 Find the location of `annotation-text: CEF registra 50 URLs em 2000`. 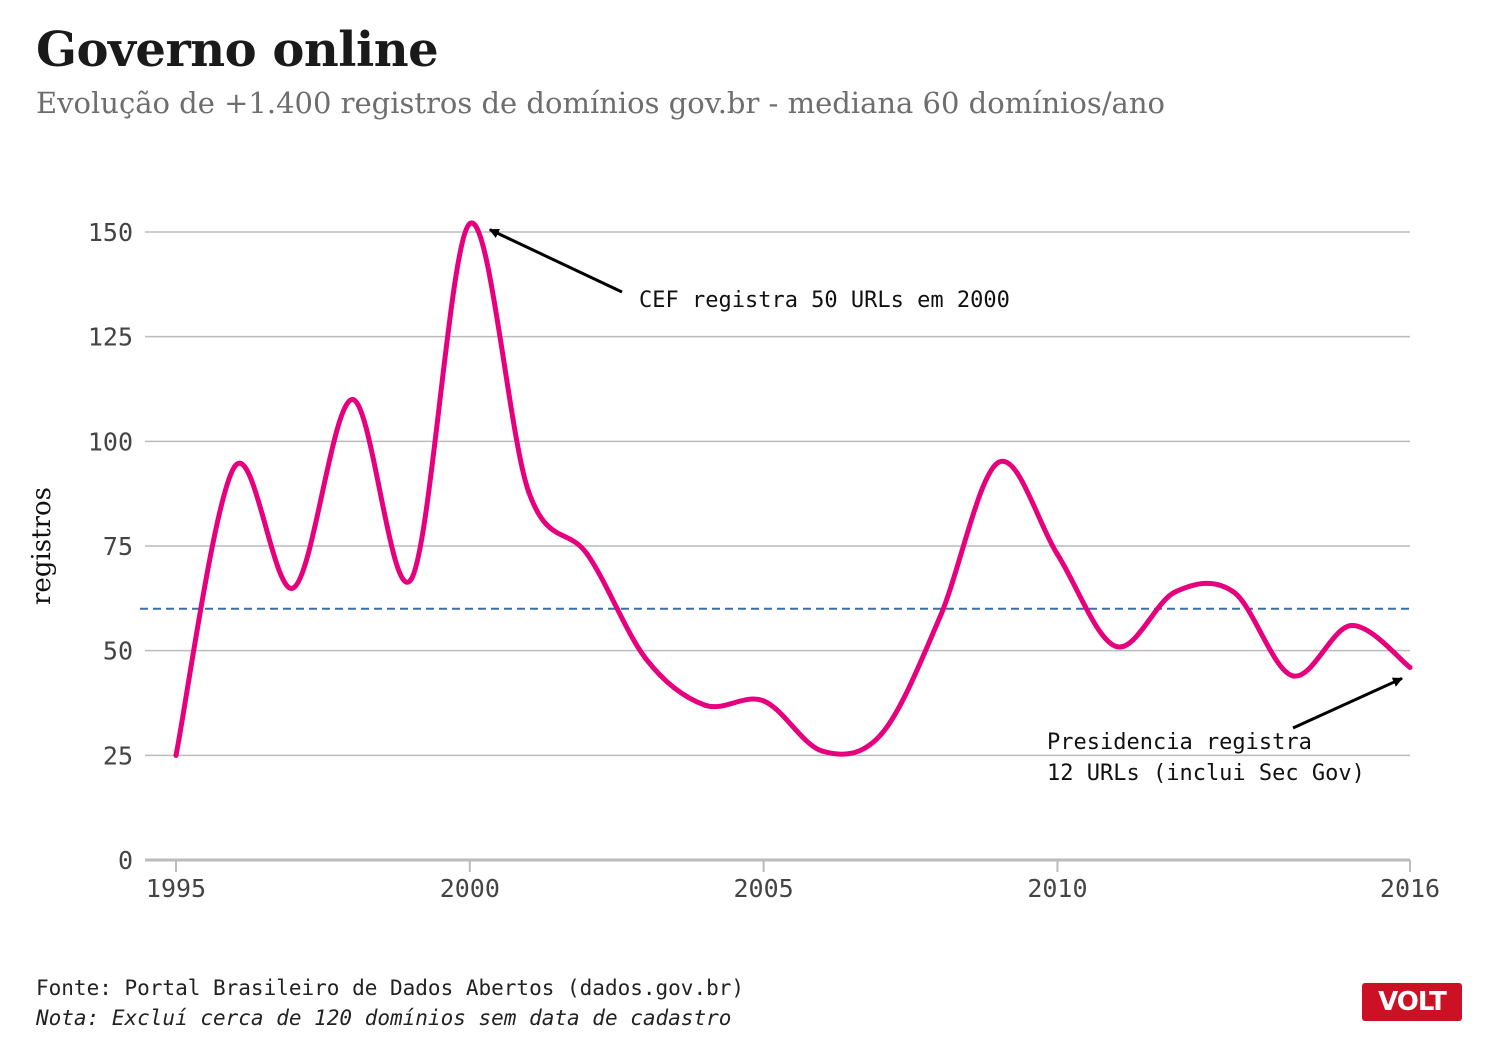

annotation-text: CEF registra 50 URLs em 2000 is located at coordinates (824, 300).